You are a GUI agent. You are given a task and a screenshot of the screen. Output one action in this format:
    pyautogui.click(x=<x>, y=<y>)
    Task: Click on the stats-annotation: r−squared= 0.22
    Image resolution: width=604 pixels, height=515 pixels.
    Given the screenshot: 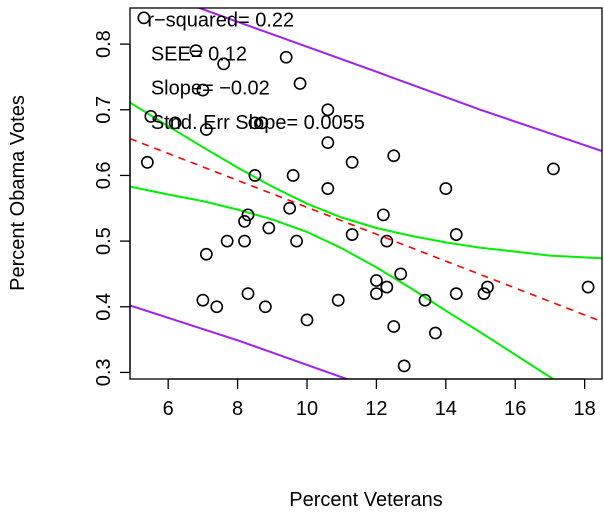 What is the action you would take?
    pyautogui.click(x=220, y=20)
    